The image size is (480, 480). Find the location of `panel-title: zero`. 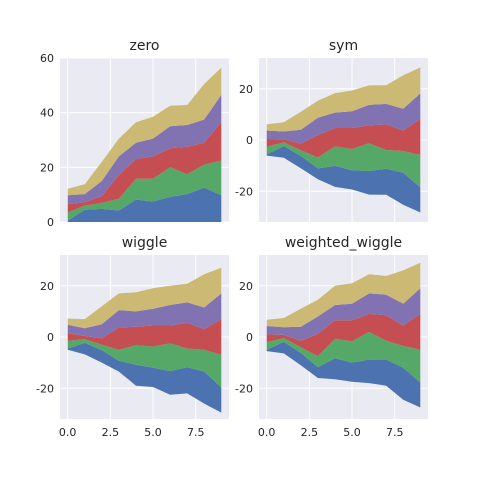

panel-title: zero is located at coordinates (145, 46).